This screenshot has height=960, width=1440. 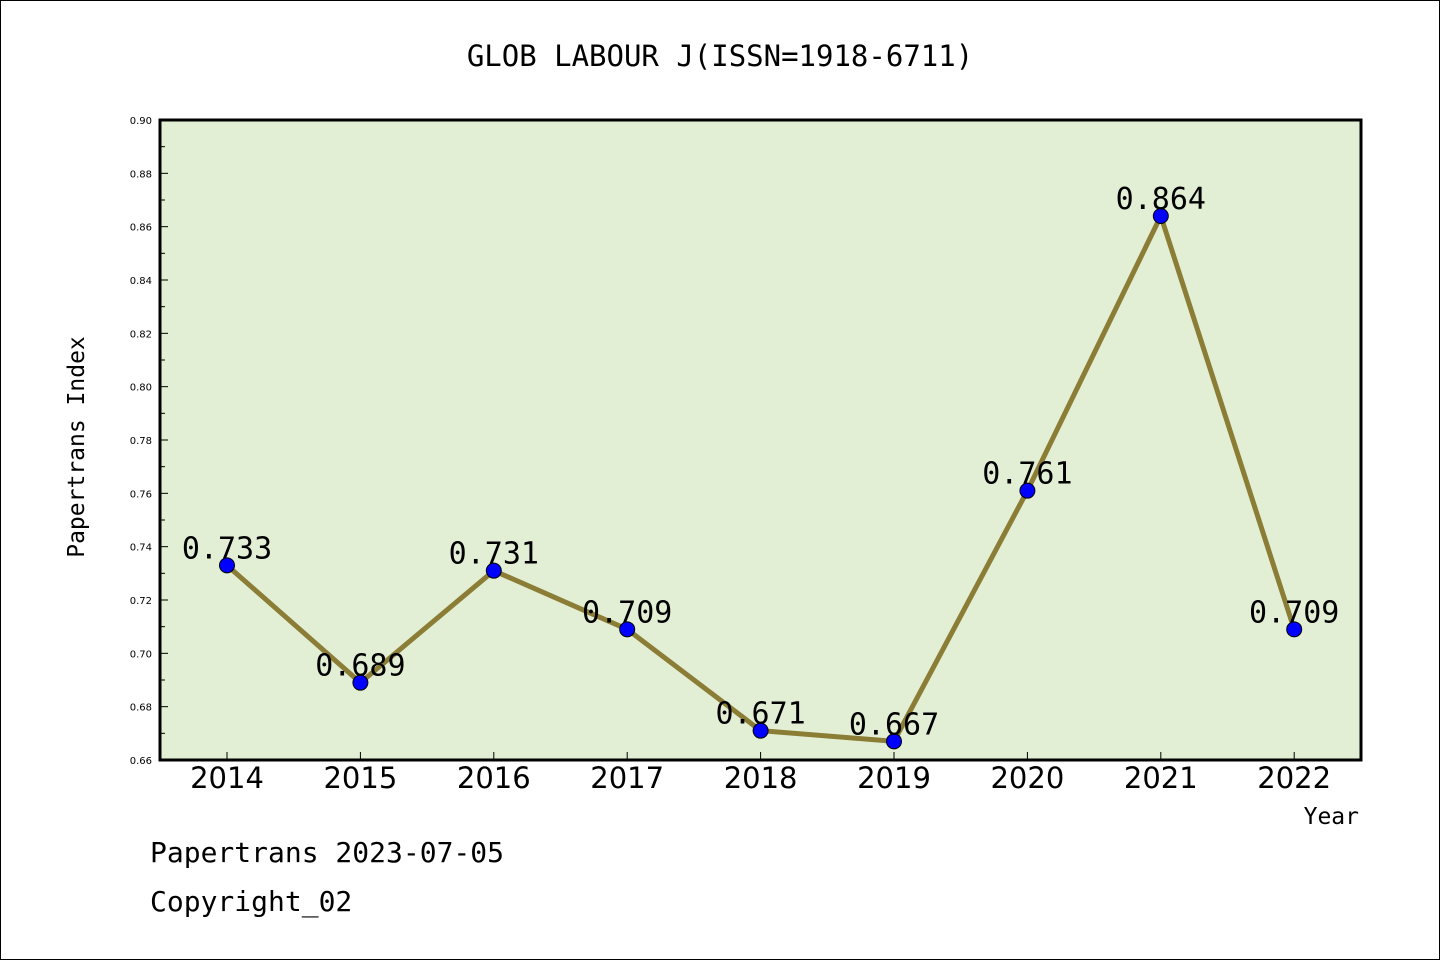 What do you see at coordinates (77, 447) in the screenshot?
I see `y-axis-label: Papertrans Index` at bounding box center [77, 447].